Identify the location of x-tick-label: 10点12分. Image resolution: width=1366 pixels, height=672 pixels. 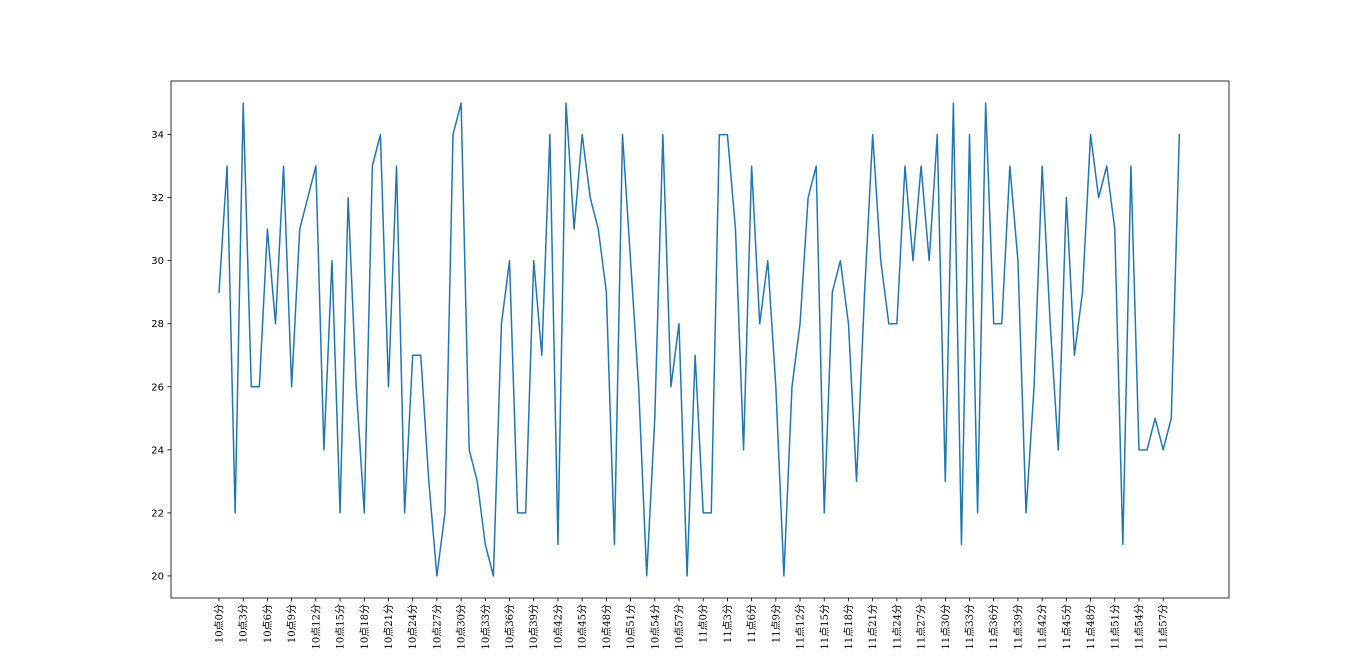
(316, 626).